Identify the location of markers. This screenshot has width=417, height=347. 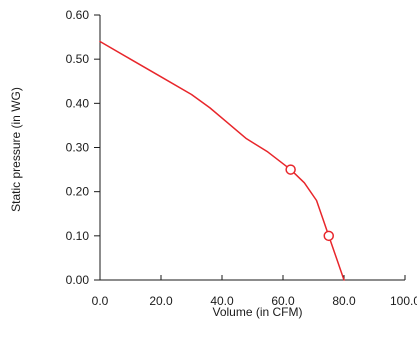
(309, 203).